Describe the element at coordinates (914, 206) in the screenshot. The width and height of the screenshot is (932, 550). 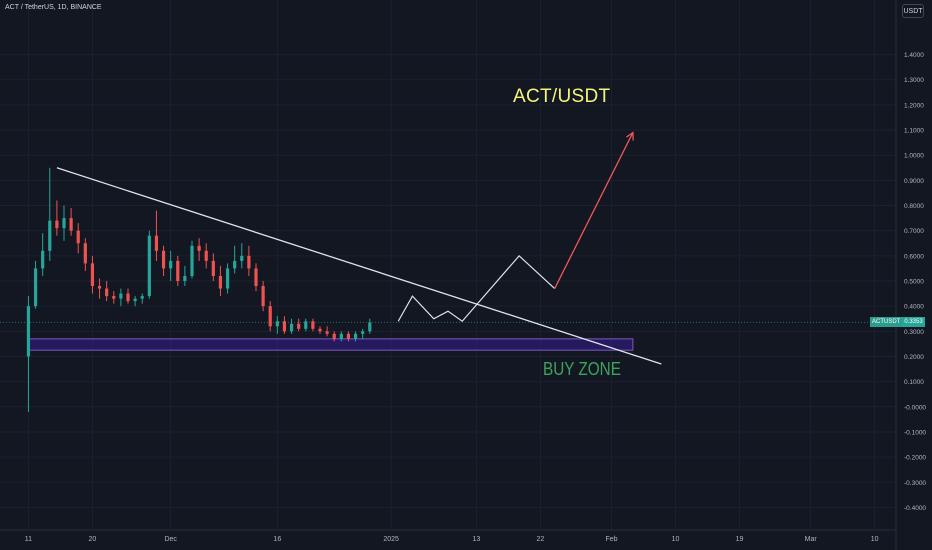
I see `price-tick-label: 0.8000` at that location.